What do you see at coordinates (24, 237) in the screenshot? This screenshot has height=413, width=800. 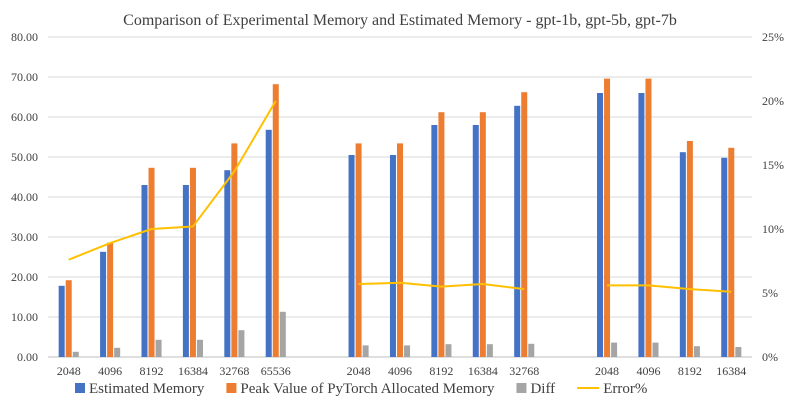 I see `y-left-tick-label: 30.00` at bounding box center [24, 237].